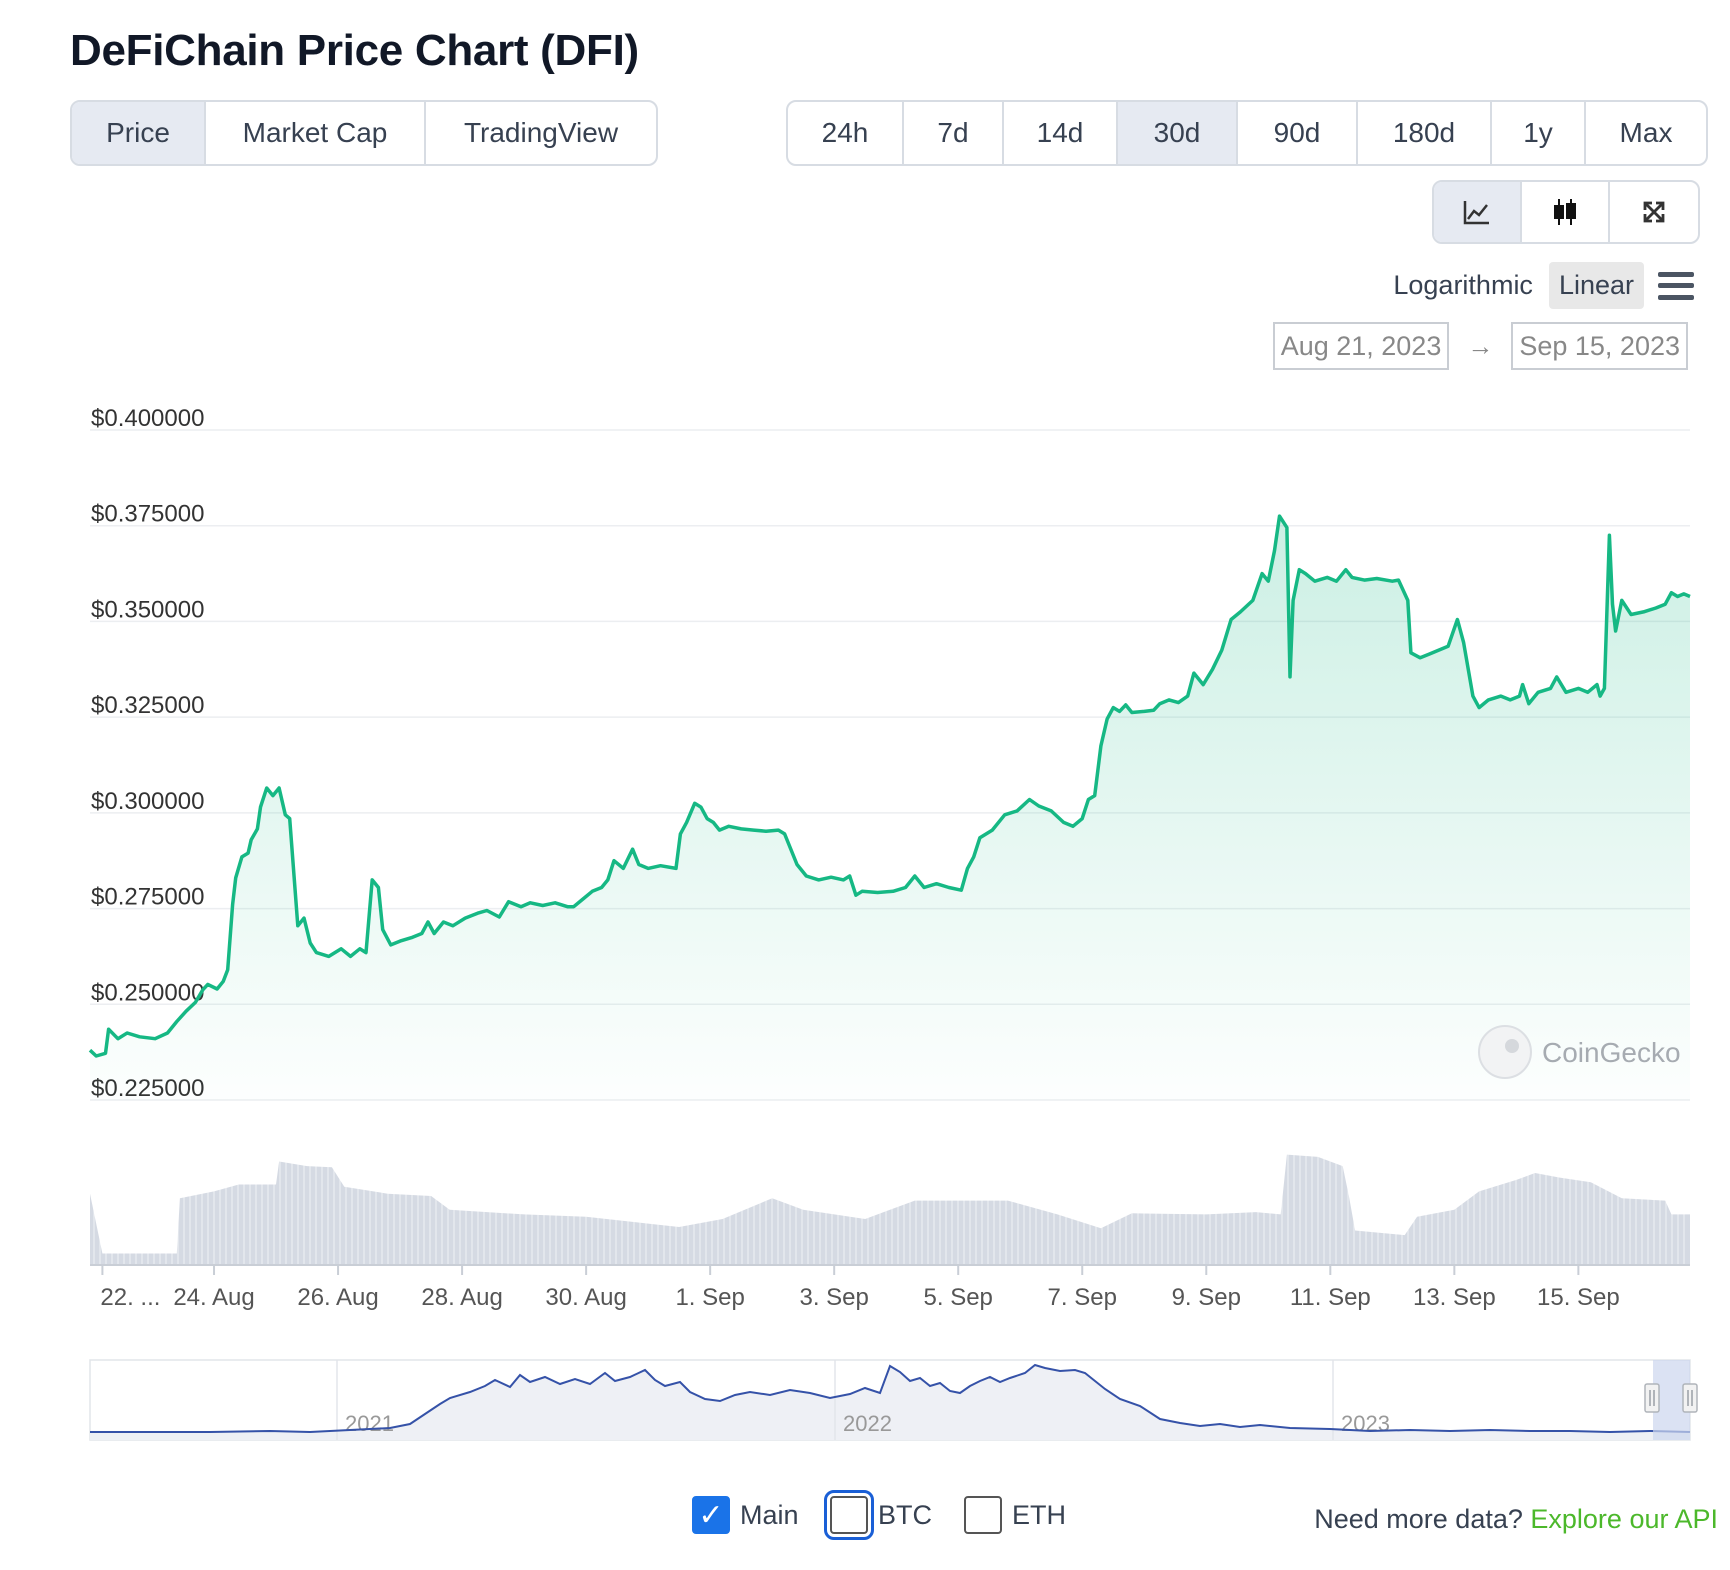 This screenshot has height=1570, width=1730. I want to click on range-1y: 1y, so click(1539, 133).